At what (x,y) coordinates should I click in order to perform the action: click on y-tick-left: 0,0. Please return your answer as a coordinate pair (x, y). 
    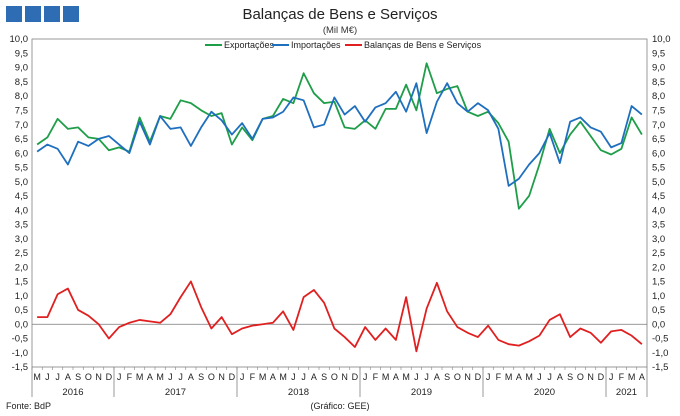
    Looking at the image, I should click on (21, 324).